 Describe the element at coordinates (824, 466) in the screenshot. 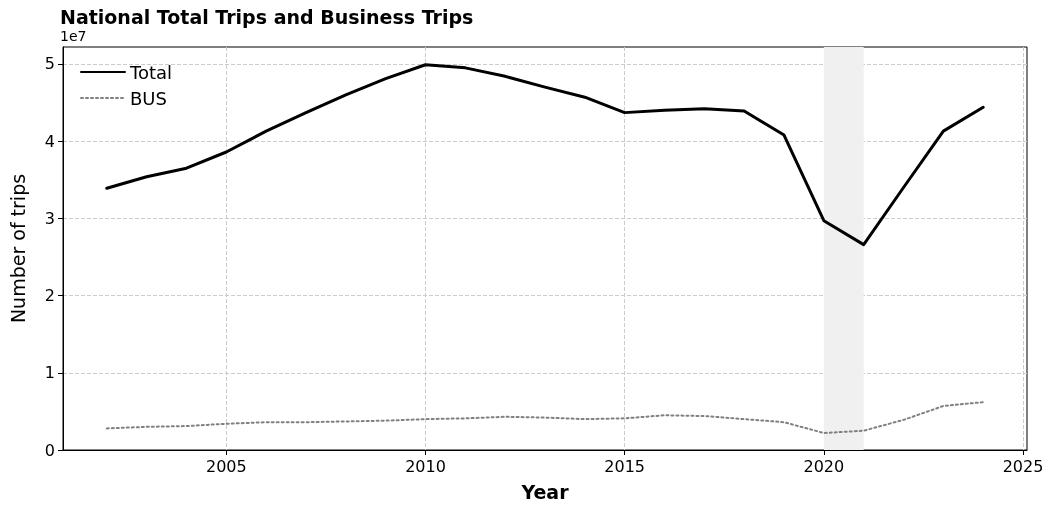

I see `x-tick-label: 2020` at that location.